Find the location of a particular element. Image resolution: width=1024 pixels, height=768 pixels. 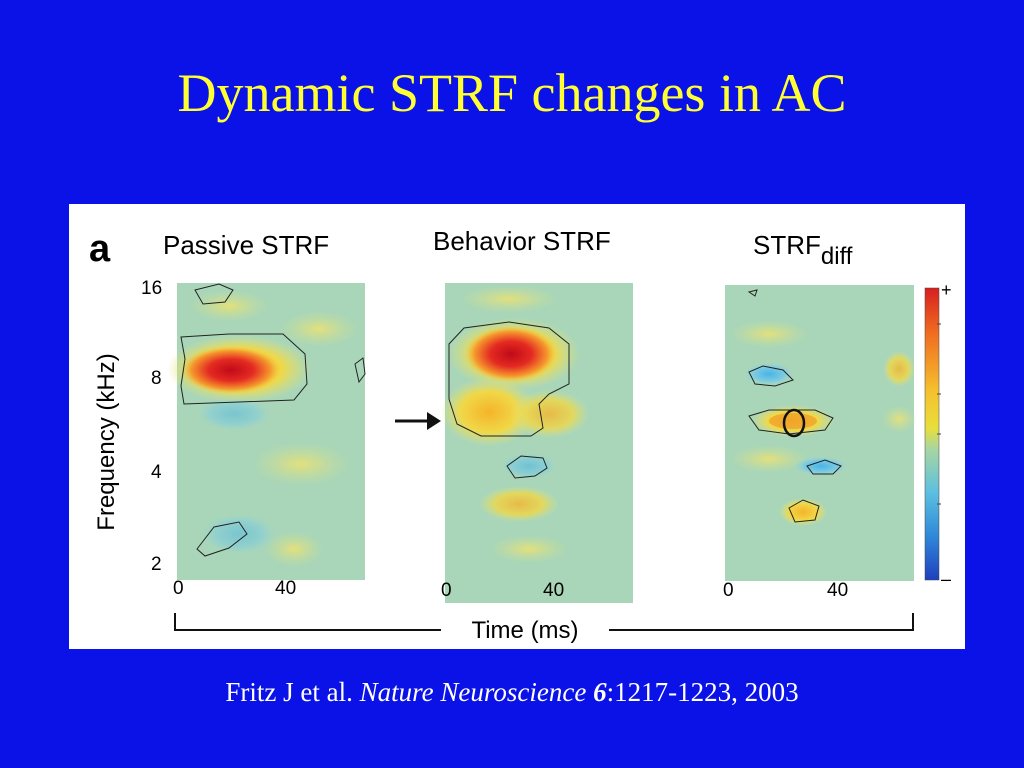

x-tick-diff-40: 40 is located at coordinates (837, 590).